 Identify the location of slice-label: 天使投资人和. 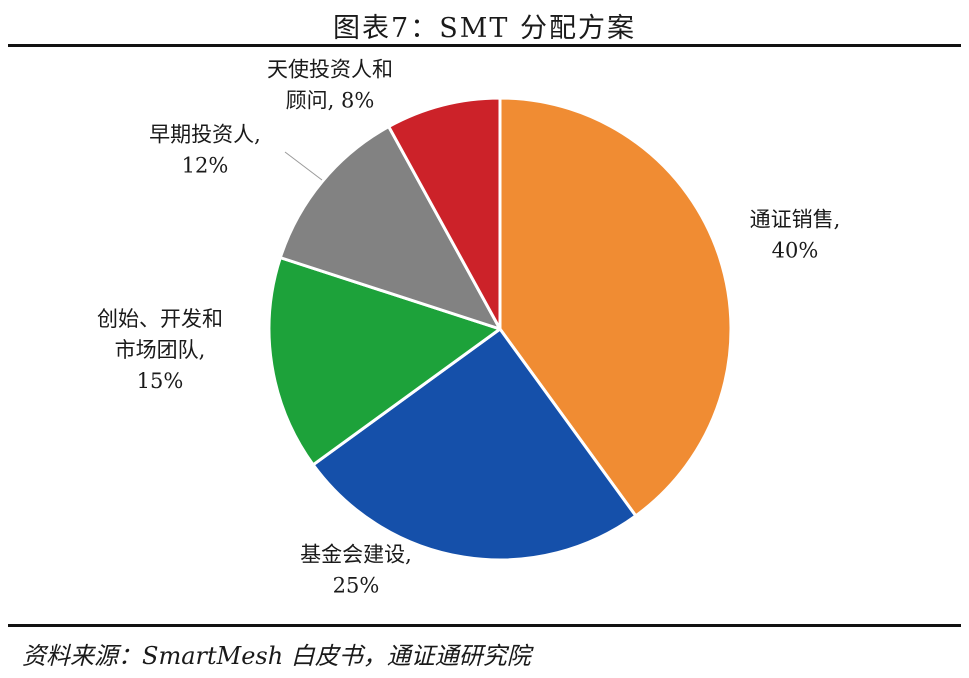
(330, 70).